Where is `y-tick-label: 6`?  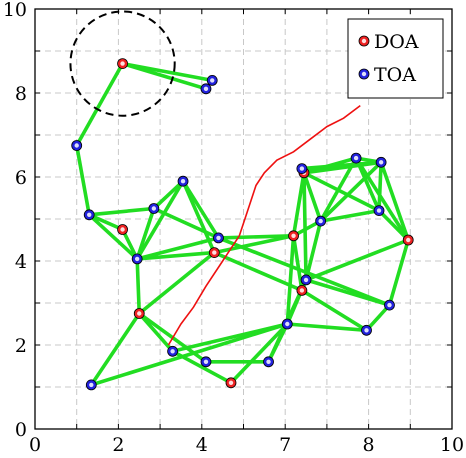 y-tick-label: 6 is located at coordinates (21, 178).